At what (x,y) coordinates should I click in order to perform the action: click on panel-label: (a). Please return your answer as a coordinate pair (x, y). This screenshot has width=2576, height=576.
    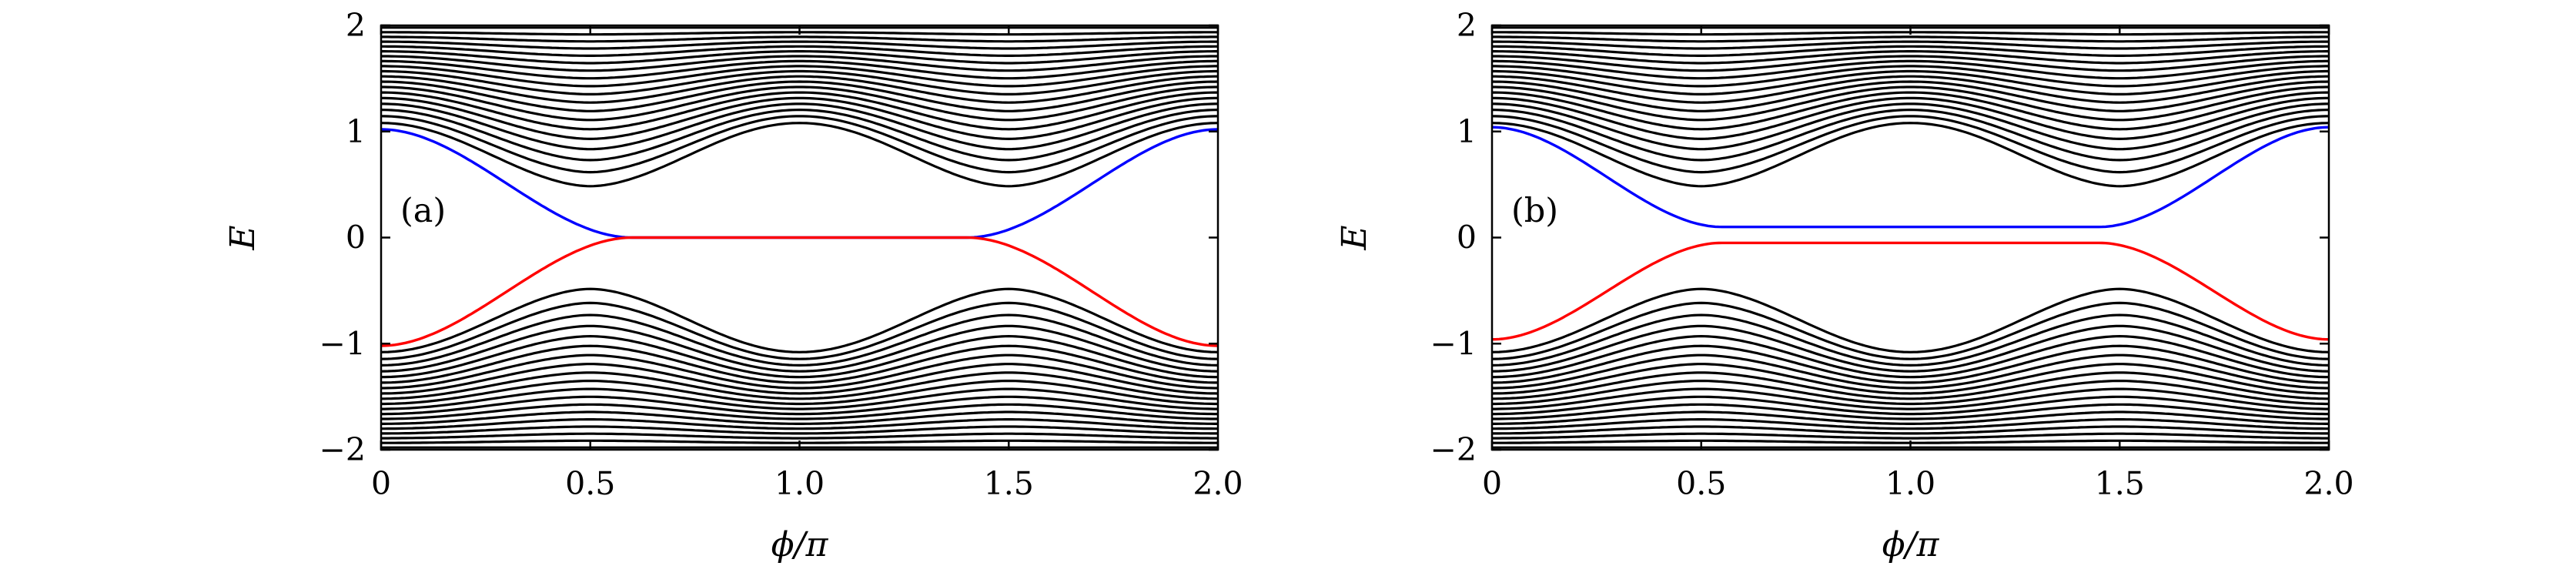
    Looking at the image, I should click on (423, 211).